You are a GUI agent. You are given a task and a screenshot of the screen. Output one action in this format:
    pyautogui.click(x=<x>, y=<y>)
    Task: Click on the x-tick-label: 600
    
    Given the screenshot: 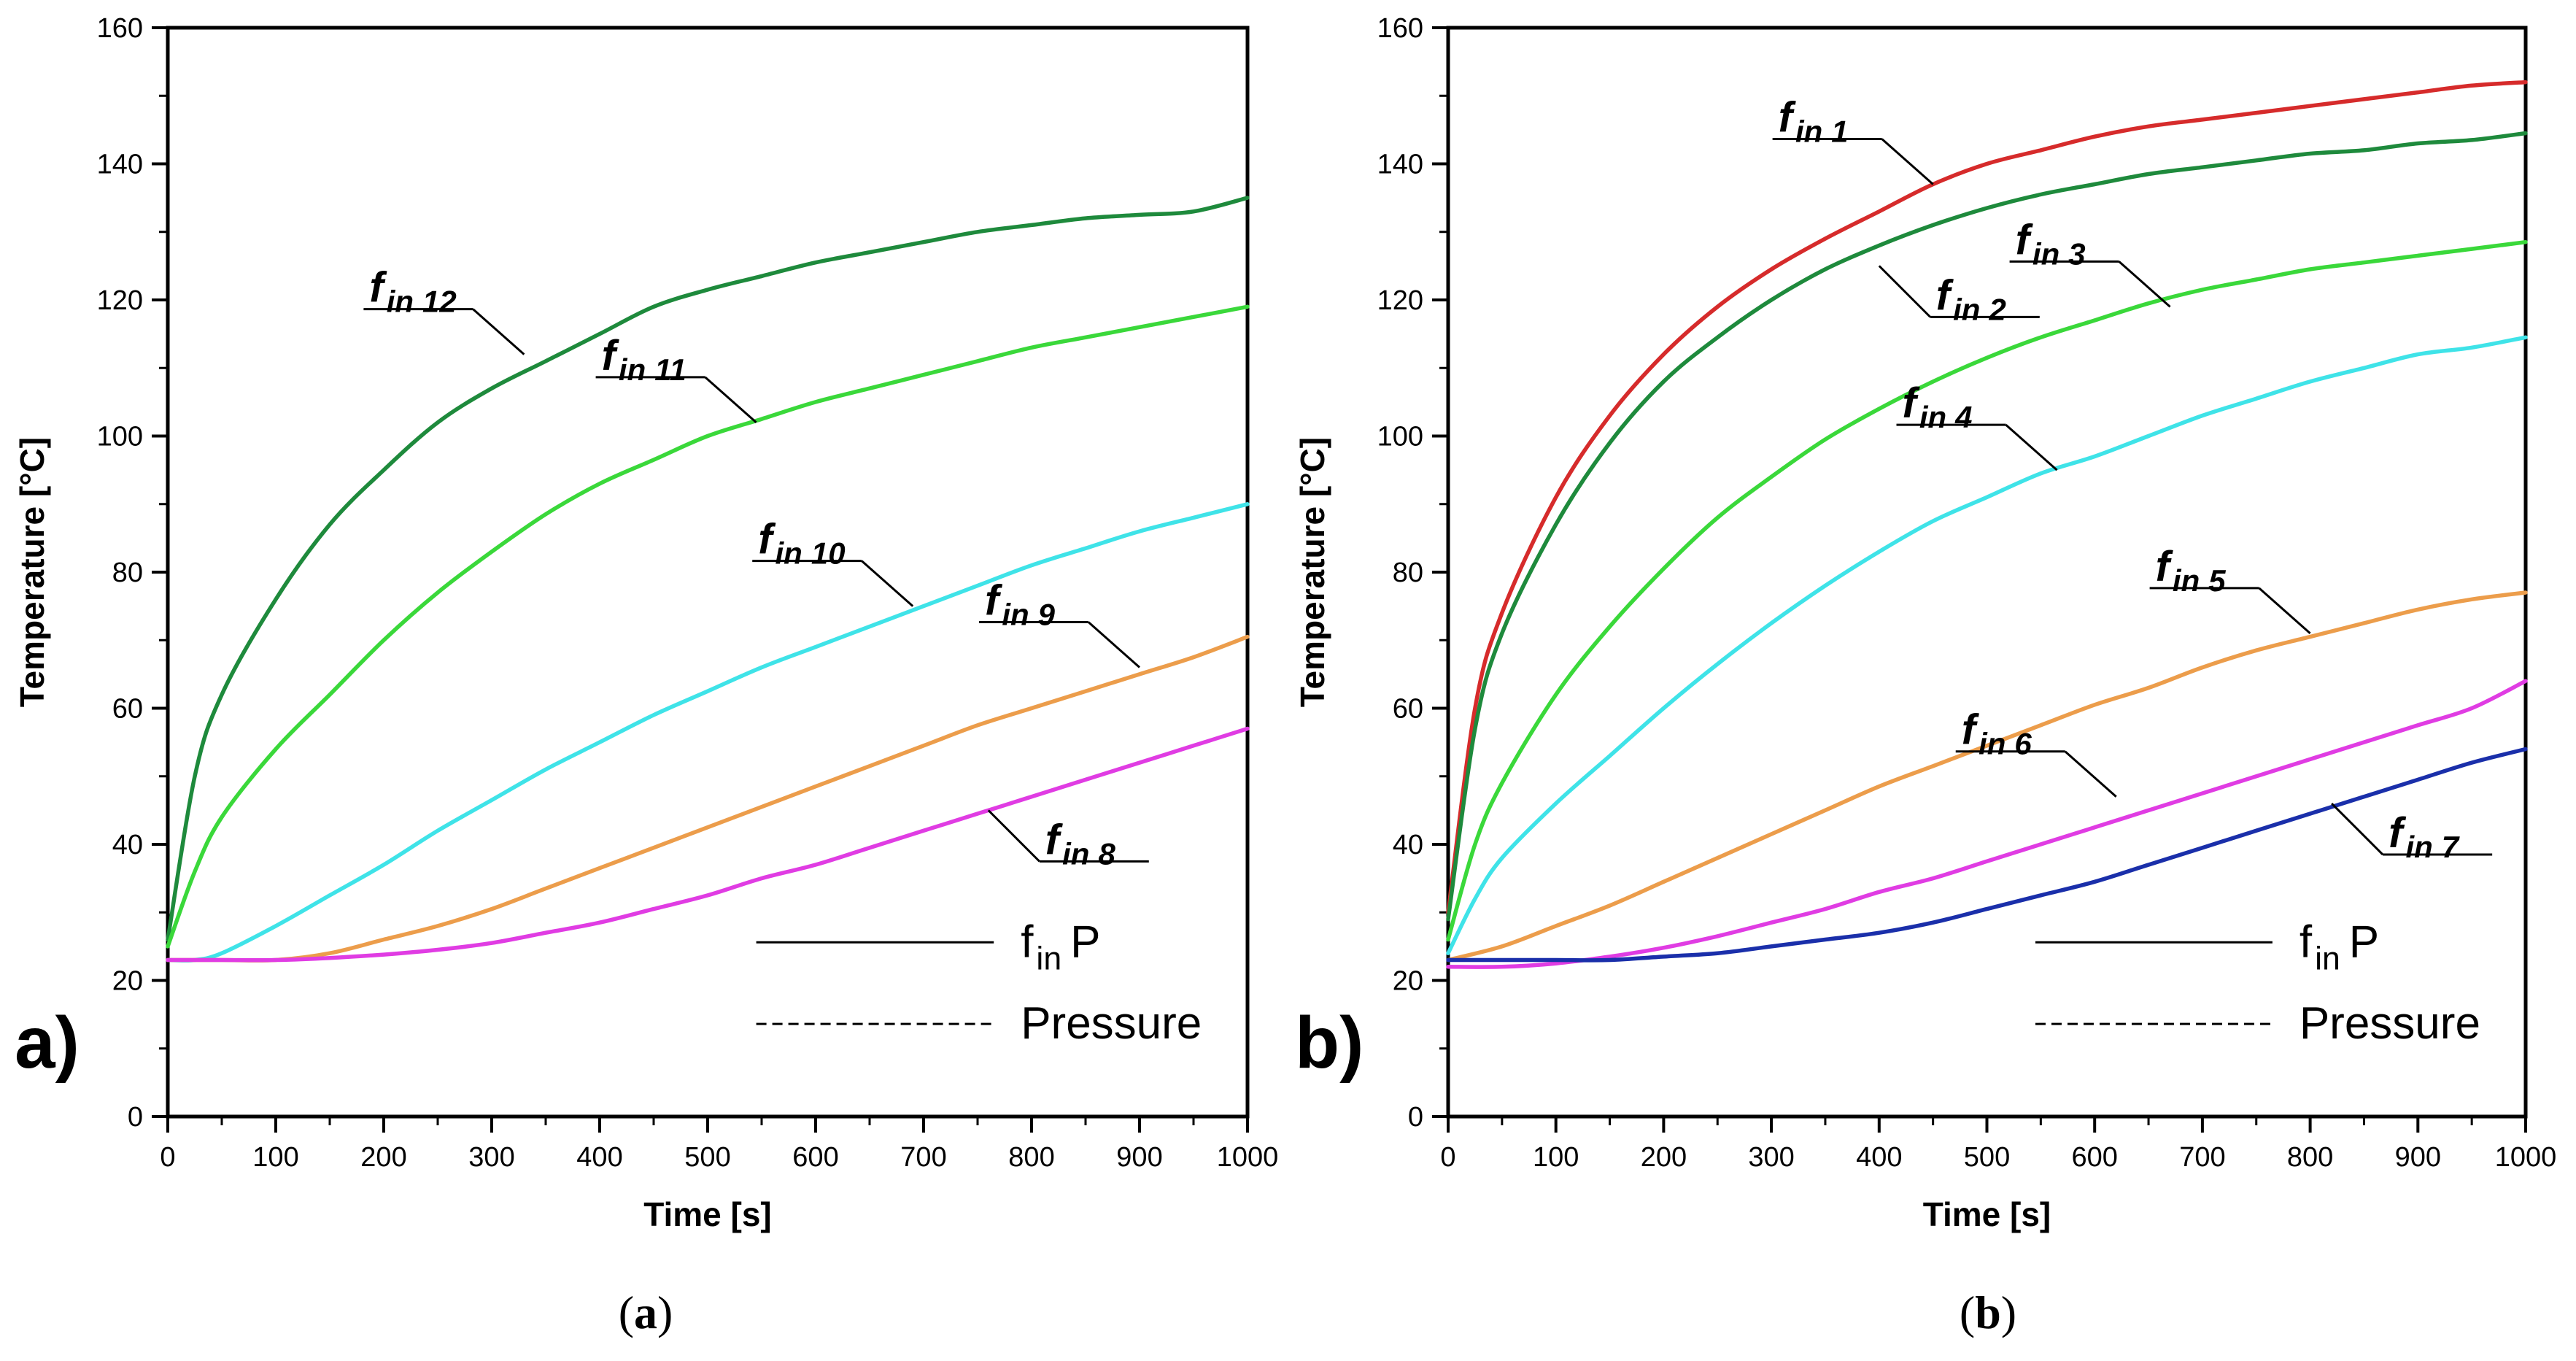 What is the action you would take?
    pyautogui.click(x=2094, y=1157)
    